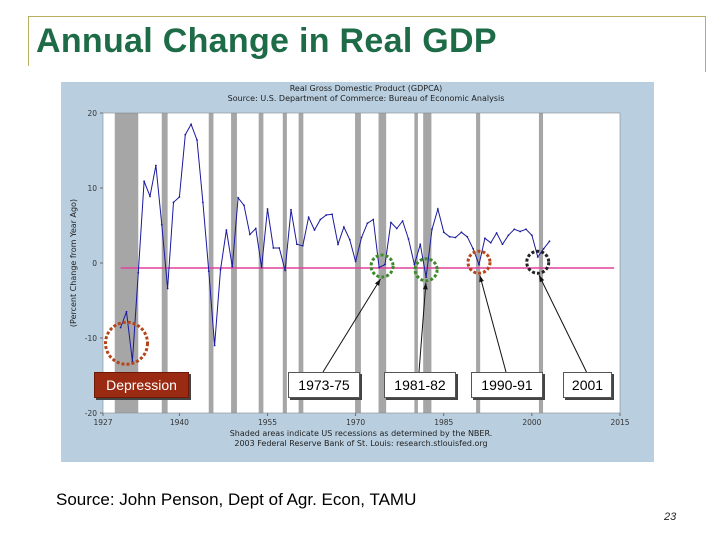 This screenshot has width=720, height=540. I want to click on x-tick-label-1: 1940, so click(179, 422).